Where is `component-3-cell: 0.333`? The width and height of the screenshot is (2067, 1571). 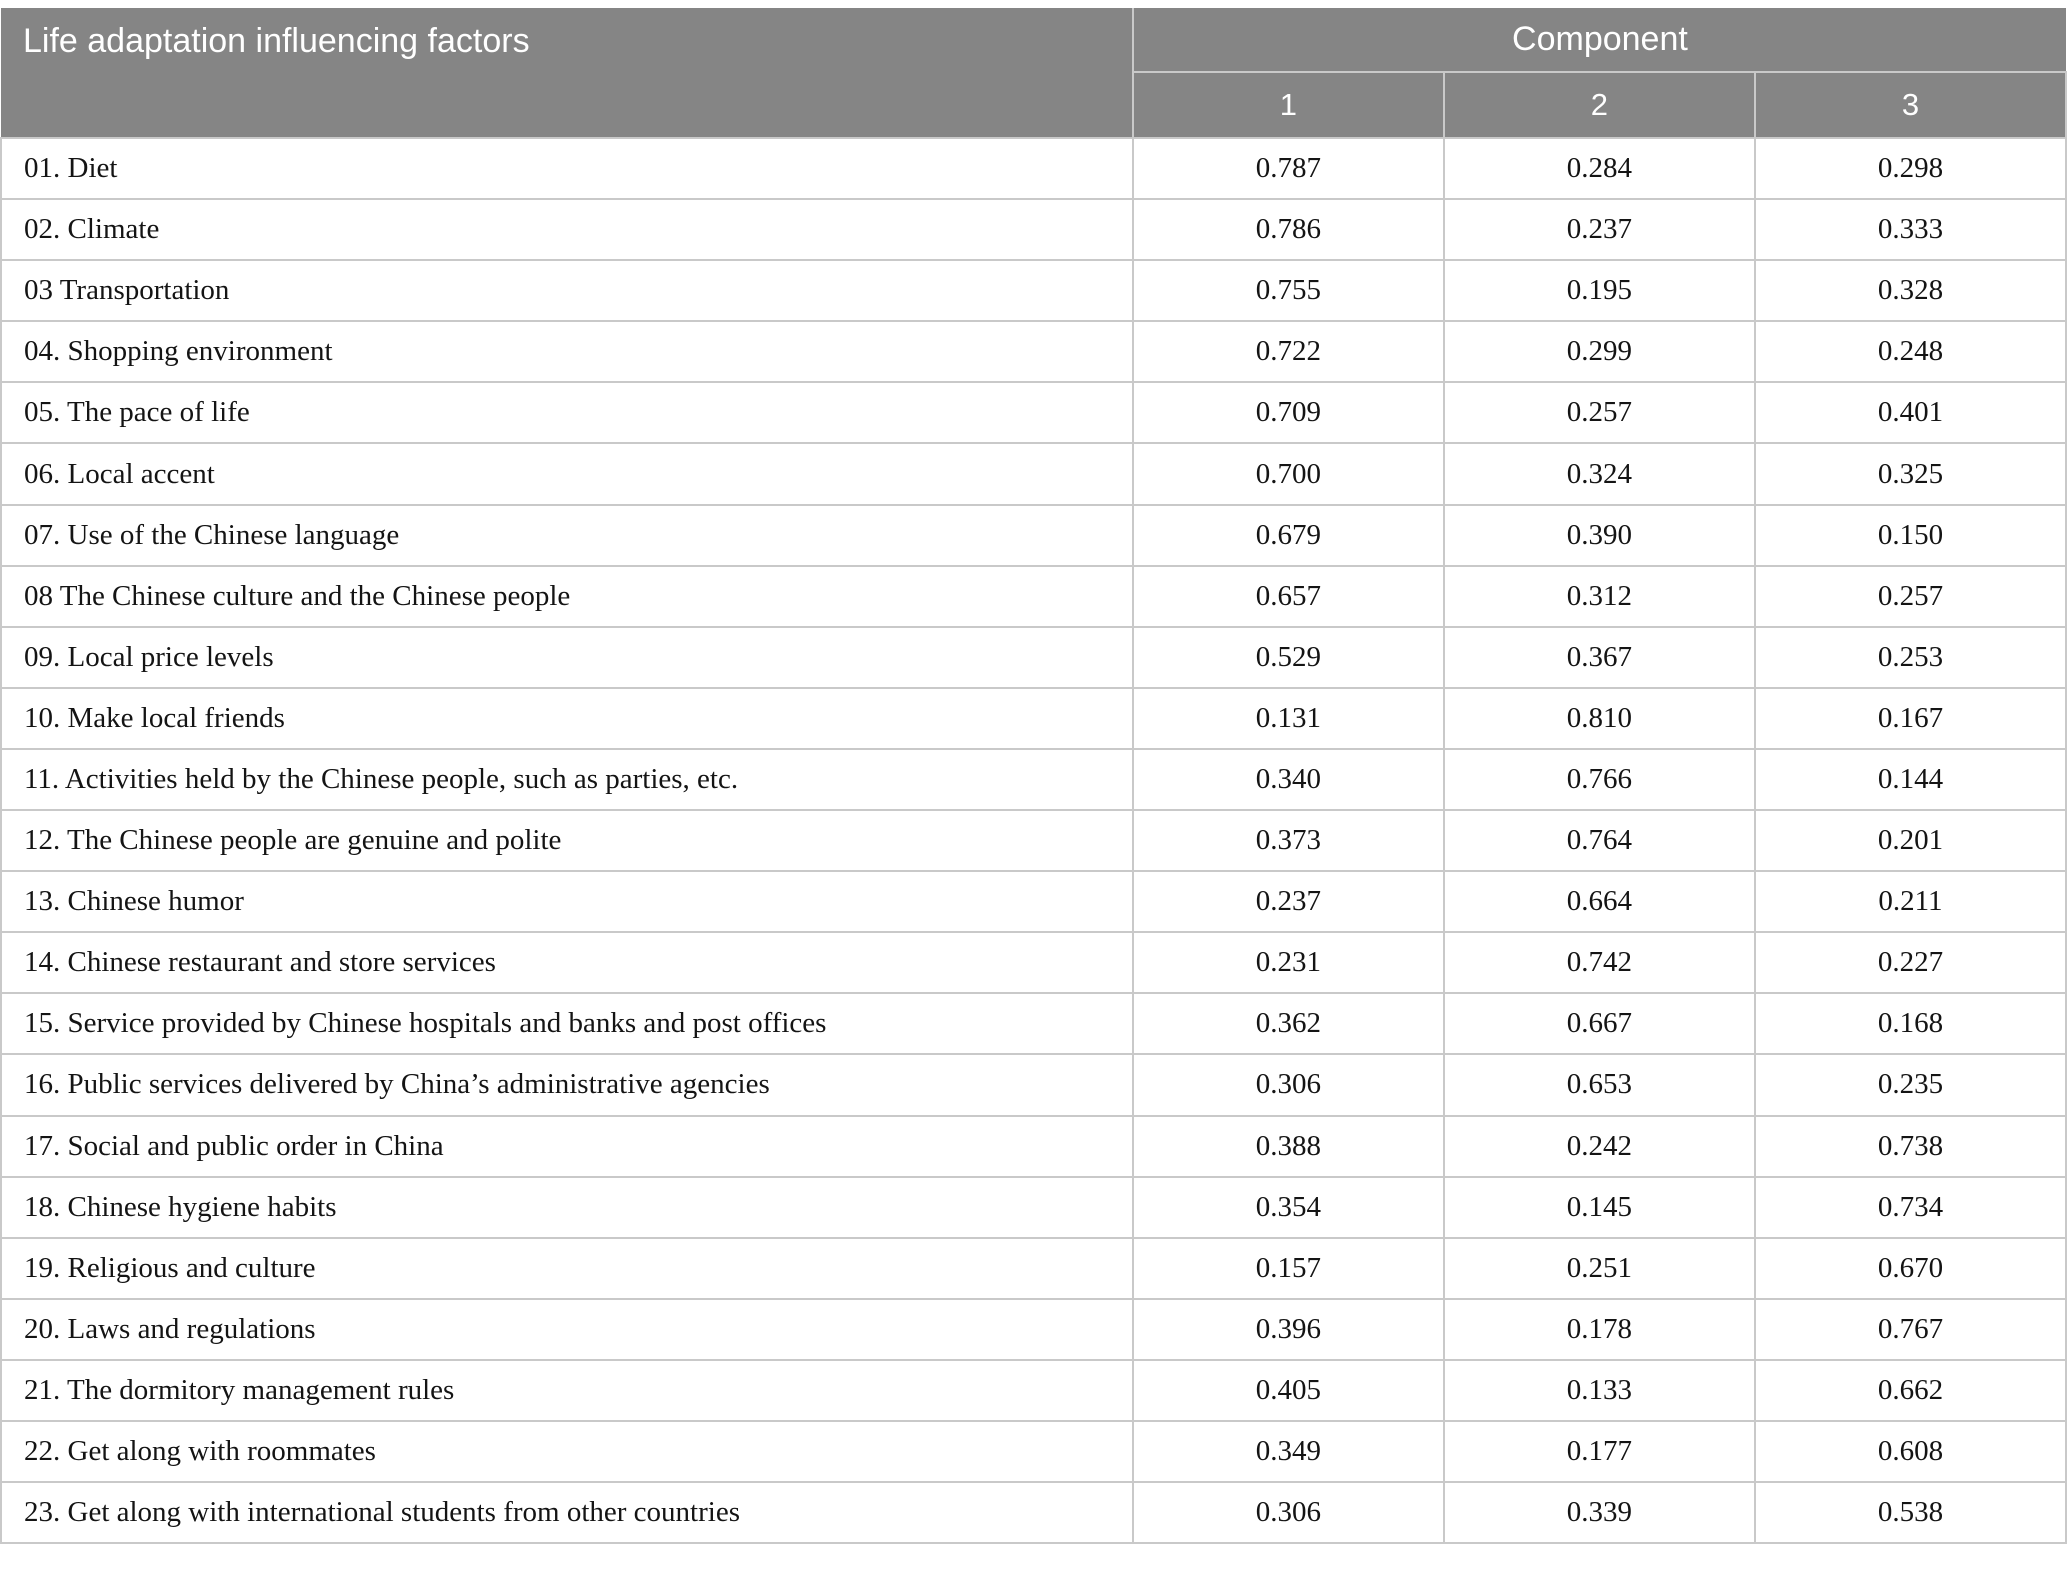 component-3-cell: 0.333 is located at coordinates (1910, 230).